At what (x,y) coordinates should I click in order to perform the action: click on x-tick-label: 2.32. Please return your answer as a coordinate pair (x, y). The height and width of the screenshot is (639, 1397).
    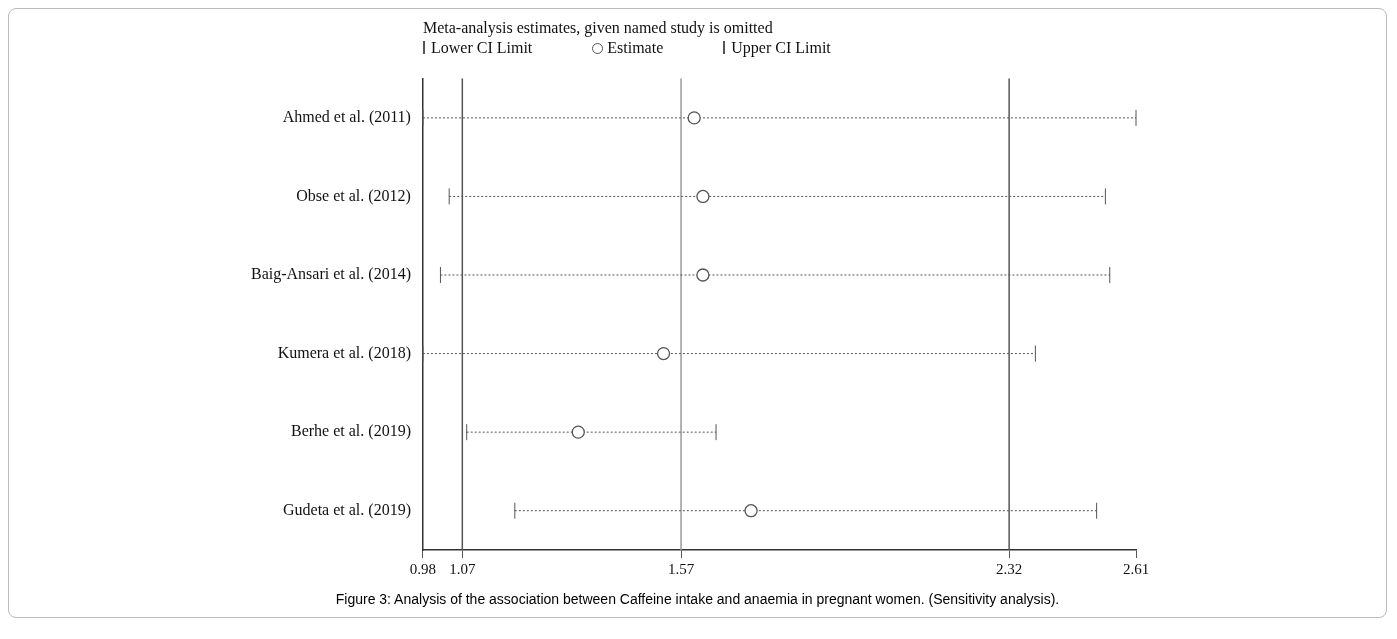
    Looking at the image, I should click on (1009, 568).